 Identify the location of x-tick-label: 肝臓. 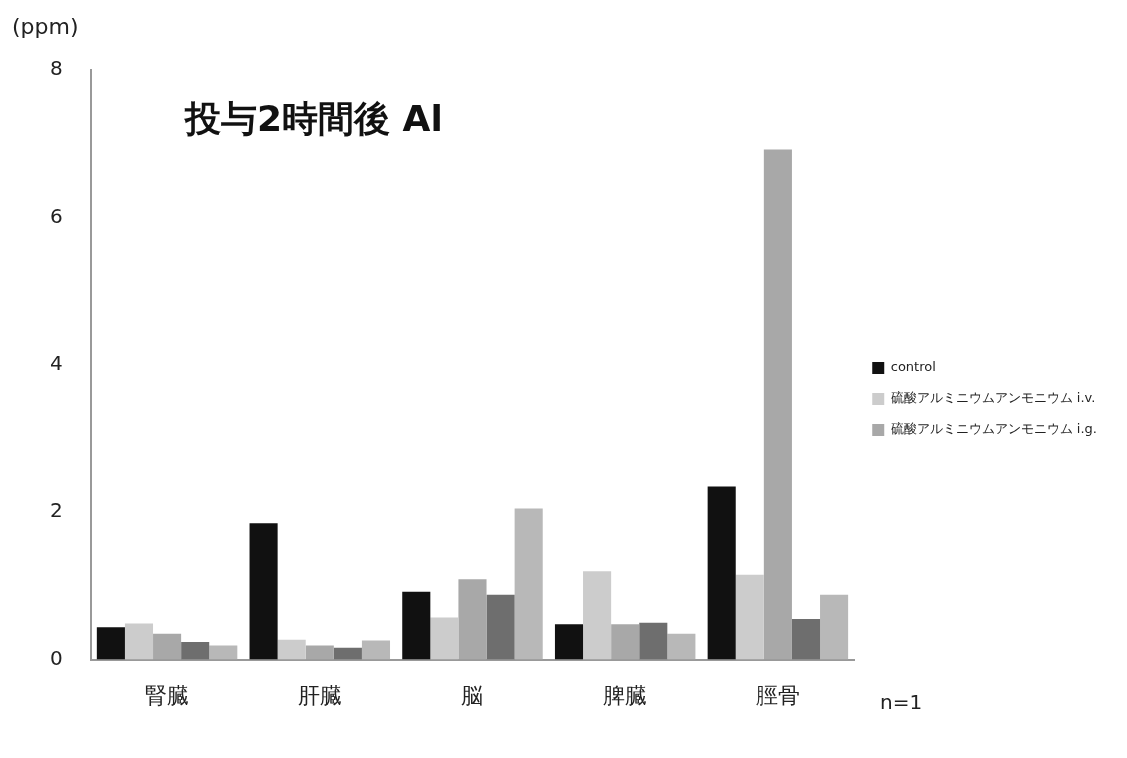
(319, 695).